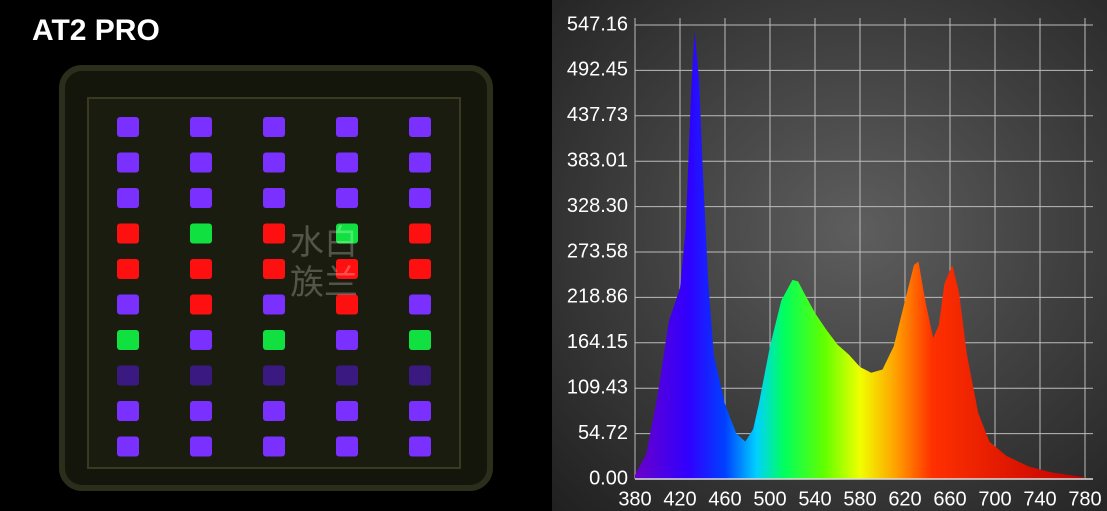  What do you see at coordinates (1084, 499) in the screenshot?
I see `x-tick-label: 780` at bounding box center [1084, 499].